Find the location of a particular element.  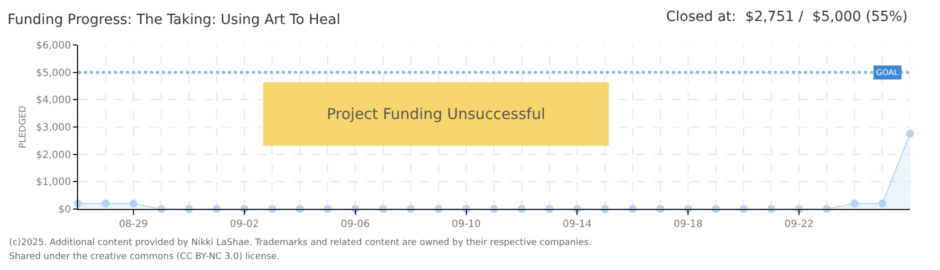

x-tick-label: 08-29 is located at coordinates (133, 224).